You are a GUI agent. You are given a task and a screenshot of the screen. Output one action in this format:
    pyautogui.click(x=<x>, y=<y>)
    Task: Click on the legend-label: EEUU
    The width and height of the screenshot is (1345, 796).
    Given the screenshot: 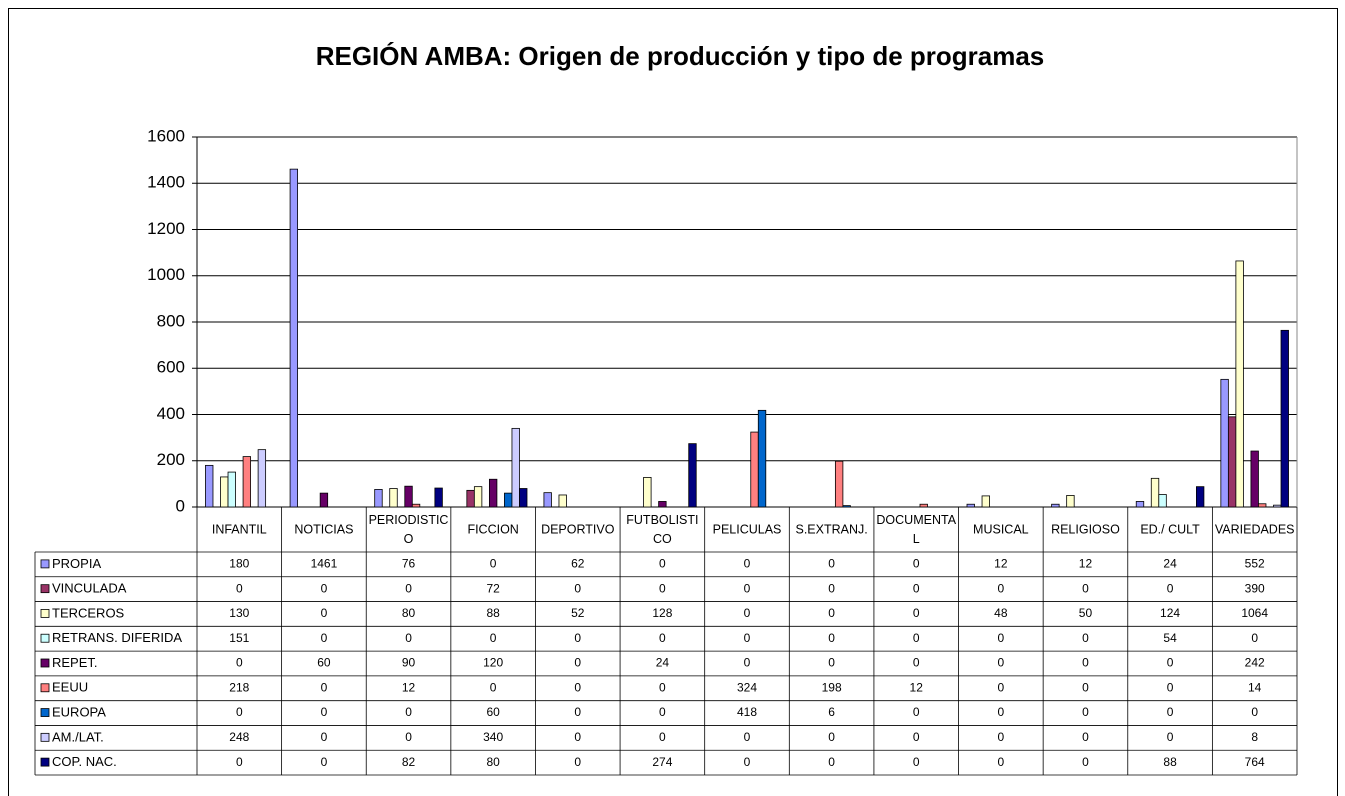 What is the action you would take?
    pyautogui.click(x=70, y=687)
    